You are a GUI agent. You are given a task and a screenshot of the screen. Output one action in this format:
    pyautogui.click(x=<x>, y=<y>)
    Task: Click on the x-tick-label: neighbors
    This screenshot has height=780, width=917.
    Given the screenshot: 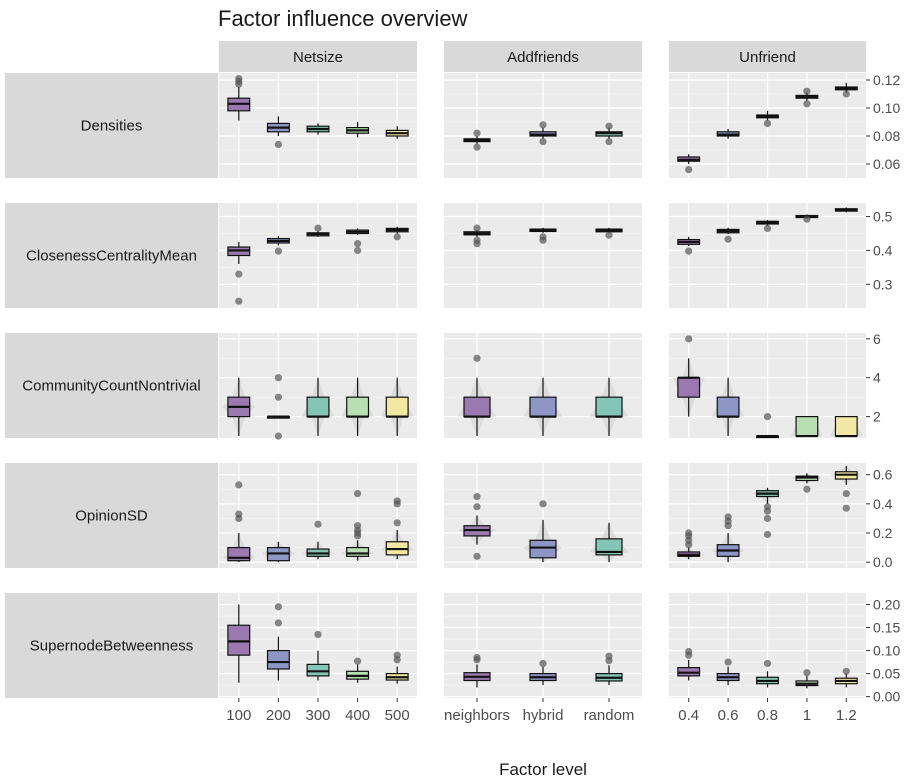 What is the action you would take?
    pyautogui.click(x=477, y=715)
    